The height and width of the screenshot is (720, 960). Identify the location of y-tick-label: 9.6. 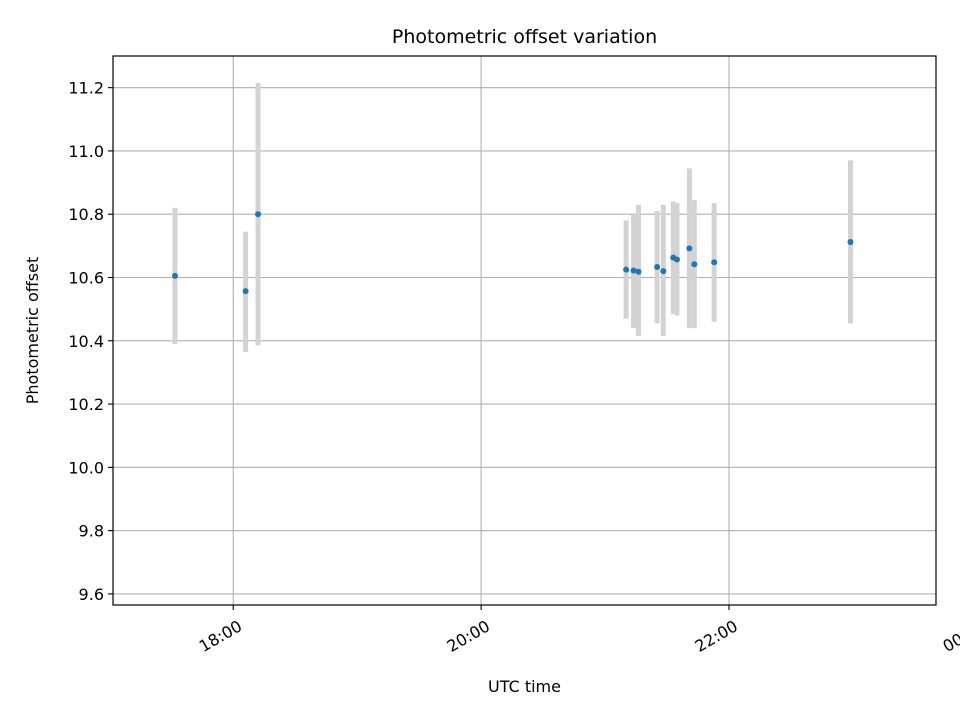
(91, 594).